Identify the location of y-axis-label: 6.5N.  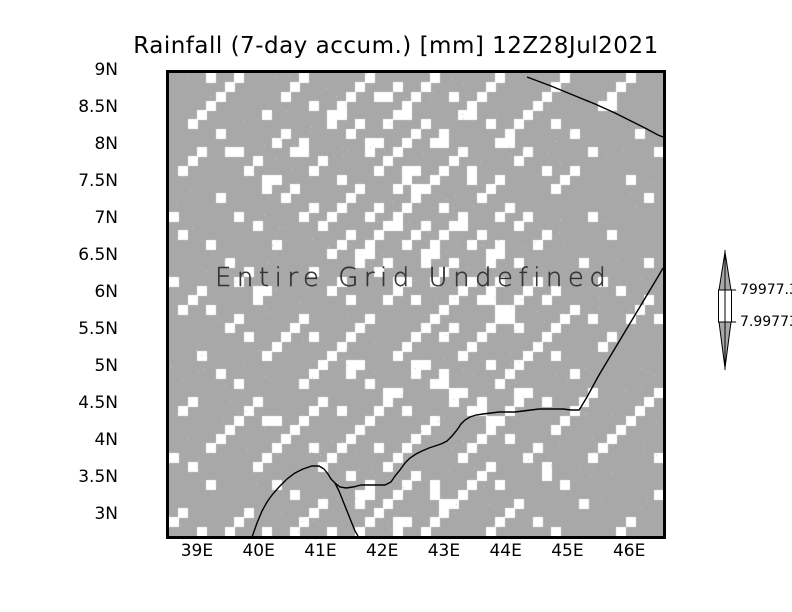
(98, 255).